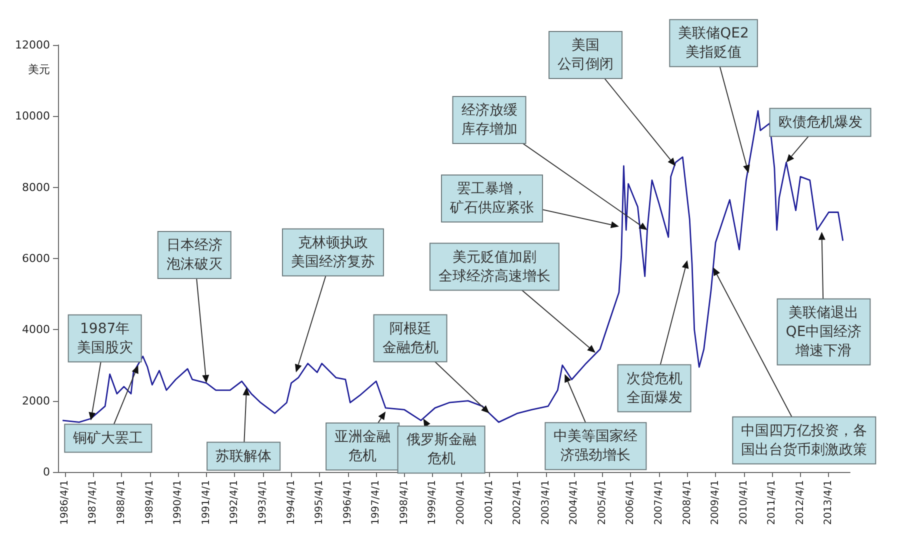  What do you see at coordinates (404, 502) in the screenshot?
I see `x-tick-label: 1998/4/1` at bounding box center [404, 502].